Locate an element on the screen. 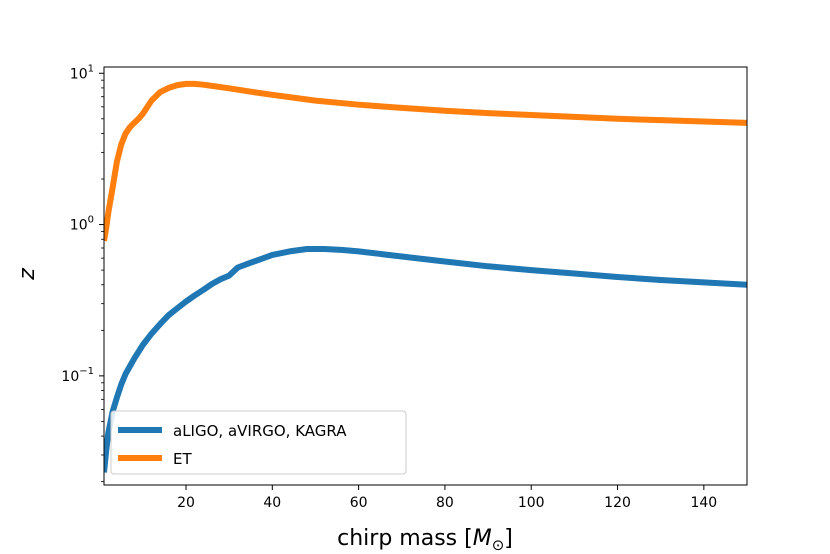 Image resolution: width=830 pixels, height=554 pixels. x-tick-label: 60 is located at coordinates (359, 503).